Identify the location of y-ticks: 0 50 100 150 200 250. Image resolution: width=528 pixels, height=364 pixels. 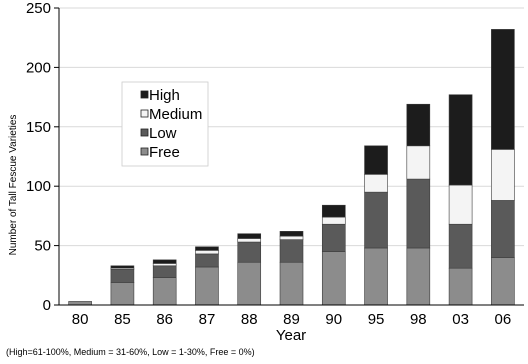
(42, 157).